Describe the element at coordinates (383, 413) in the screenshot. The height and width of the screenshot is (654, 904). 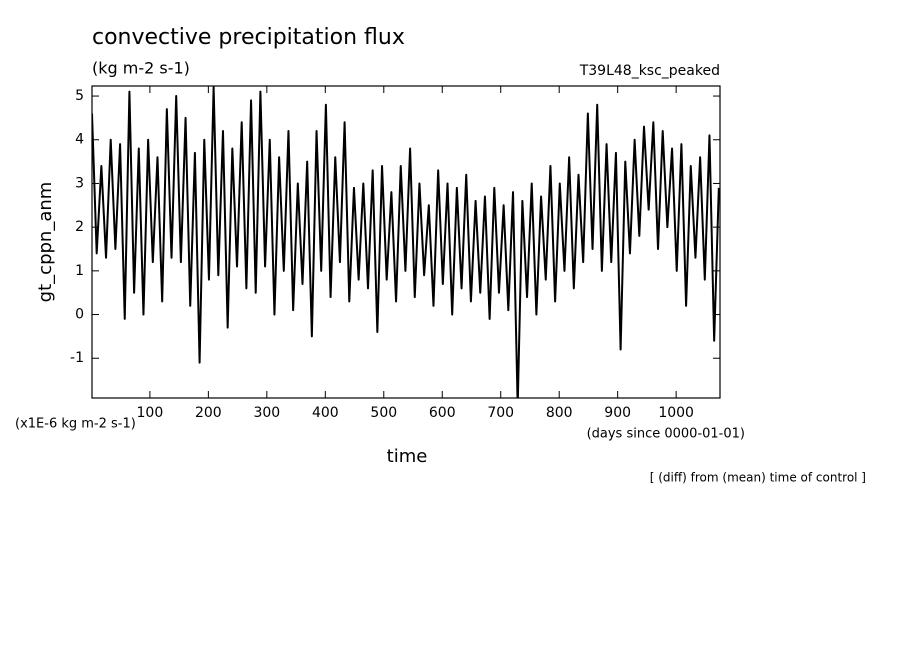
I see `x-tick-label: 500` at that location.